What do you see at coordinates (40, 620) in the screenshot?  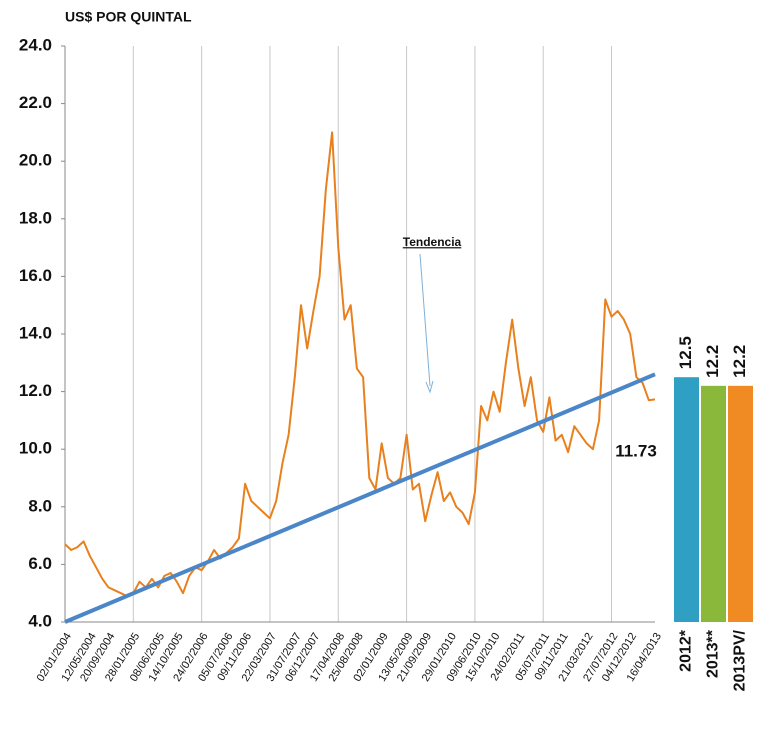 I see `y-tick-label: 4.0` at bounding box center [40, 620].